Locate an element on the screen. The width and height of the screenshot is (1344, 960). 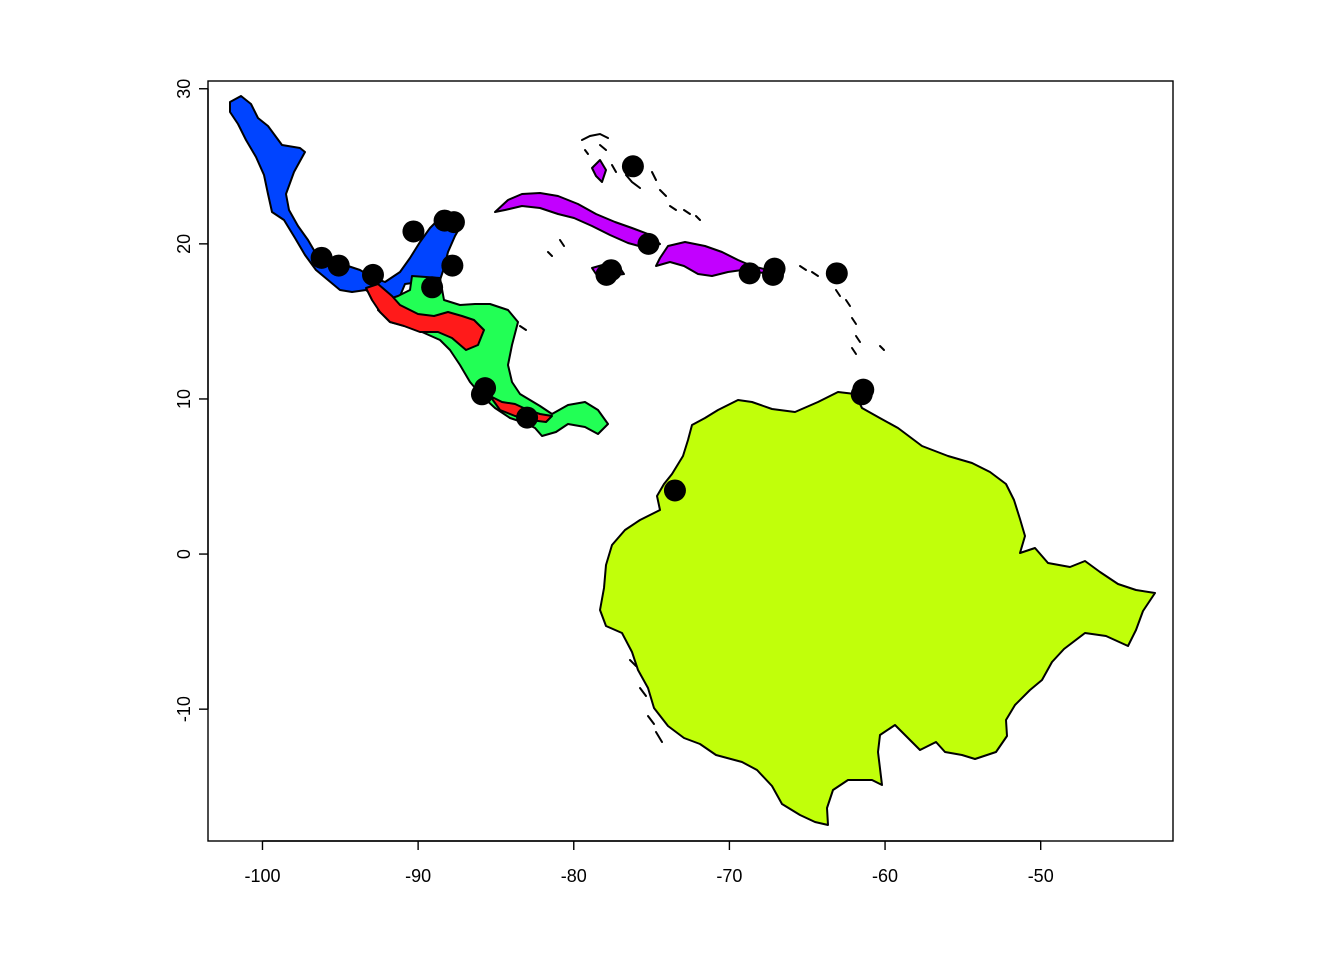
y-axis: -10 0 10 20 30 is located at coordinates (191, 400).